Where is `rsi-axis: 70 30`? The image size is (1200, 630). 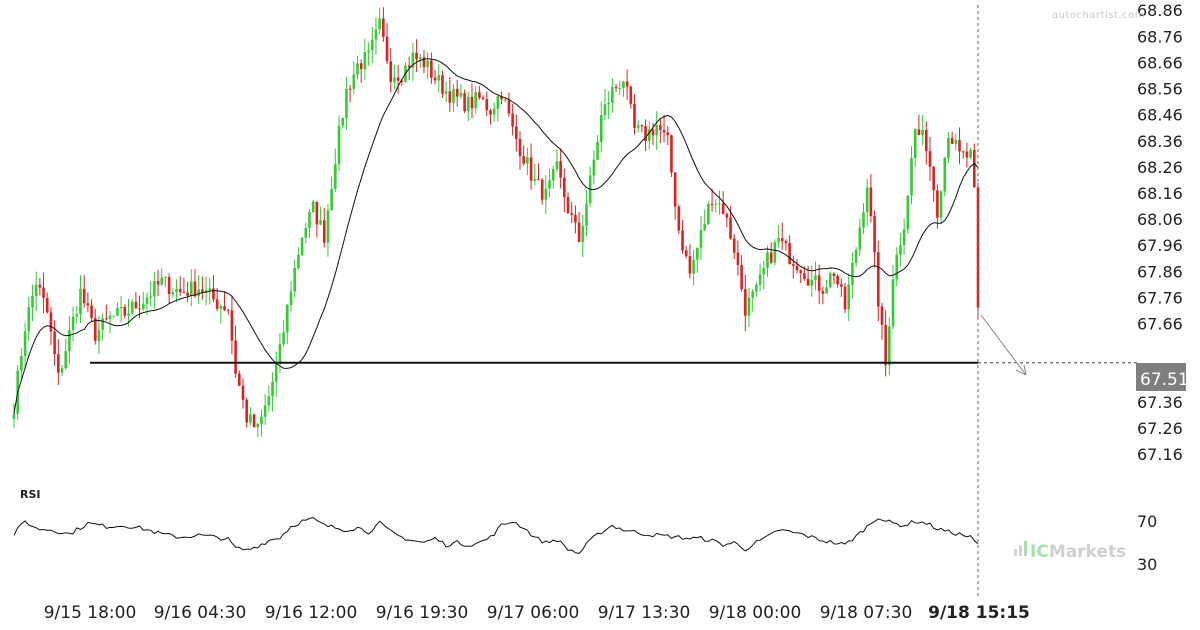 rsi-axis: 70 30 is located at coordinates (1147, 543).